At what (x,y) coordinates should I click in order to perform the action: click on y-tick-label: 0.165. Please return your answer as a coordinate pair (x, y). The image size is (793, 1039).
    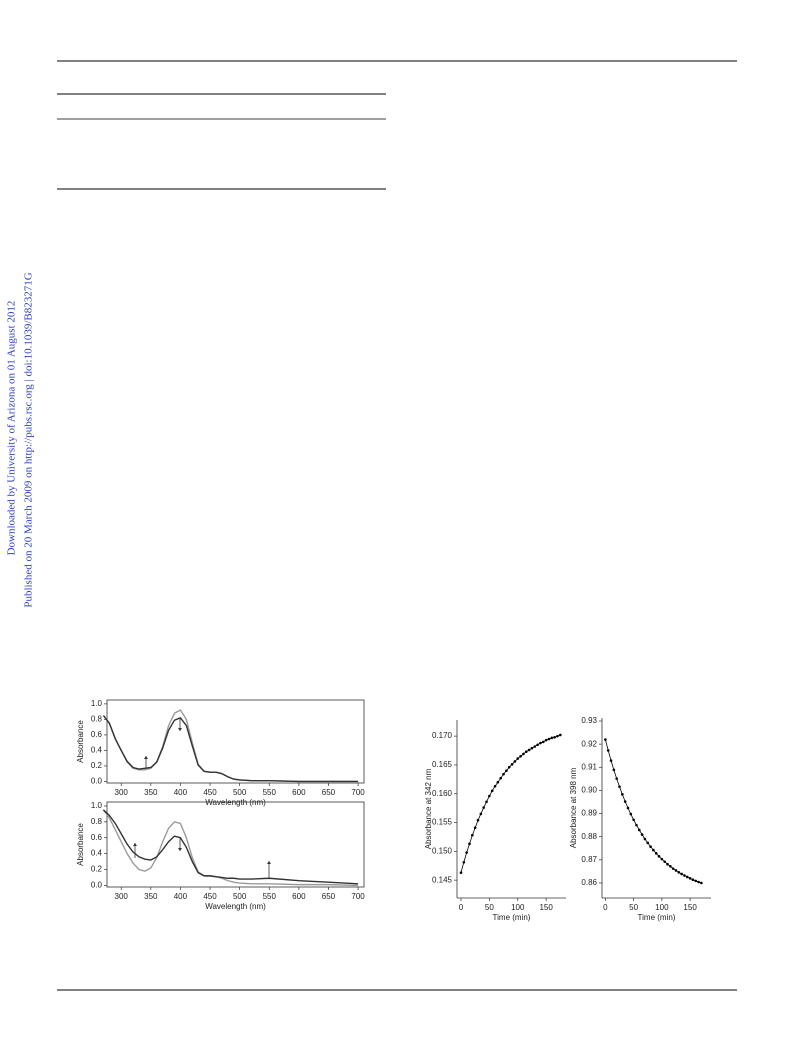
    Looking at the image, I should click on (442, 764).